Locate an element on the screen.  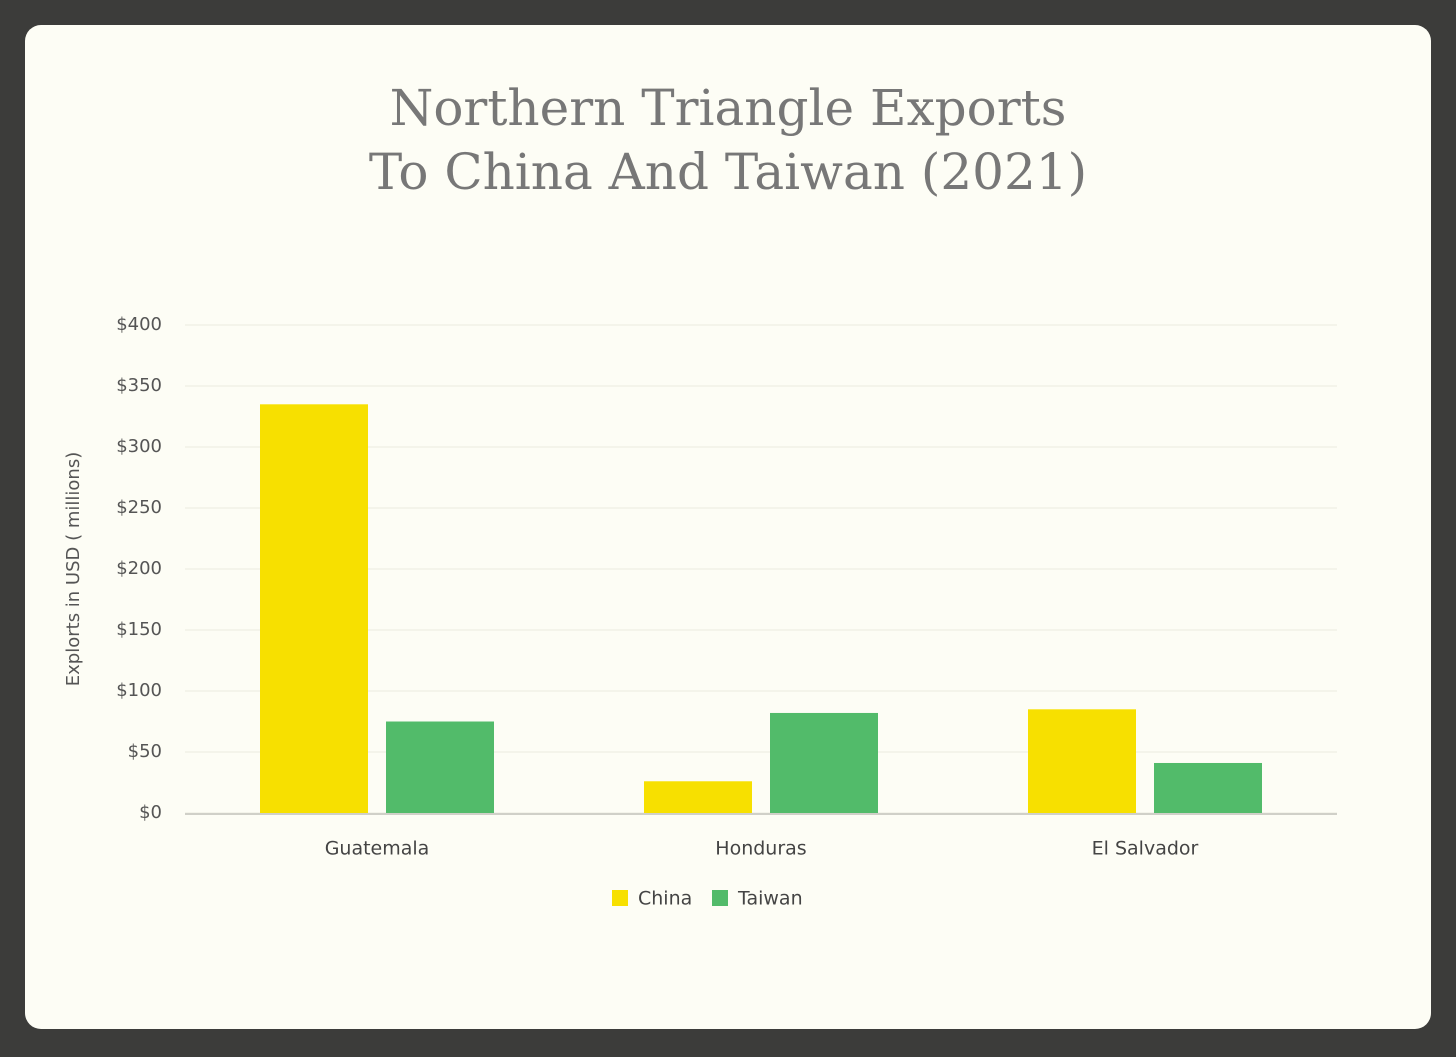
y-tick-label: $200 is located at coordinates (139, 568).